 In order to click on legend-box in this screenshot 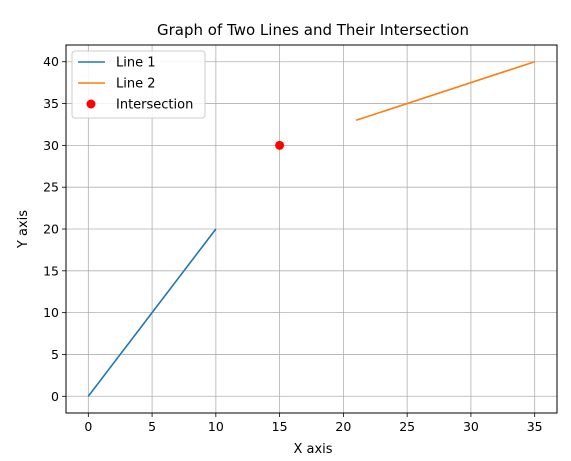, I will do `click(138, 84)`.